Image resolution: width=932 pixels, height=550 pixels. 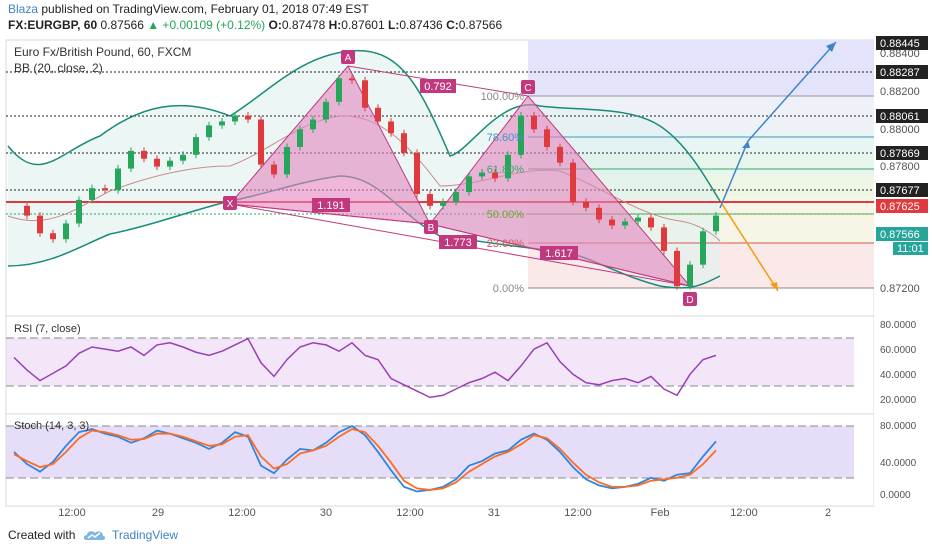 I want to click on time-tick-9: 2, so click(x=828, y=513).